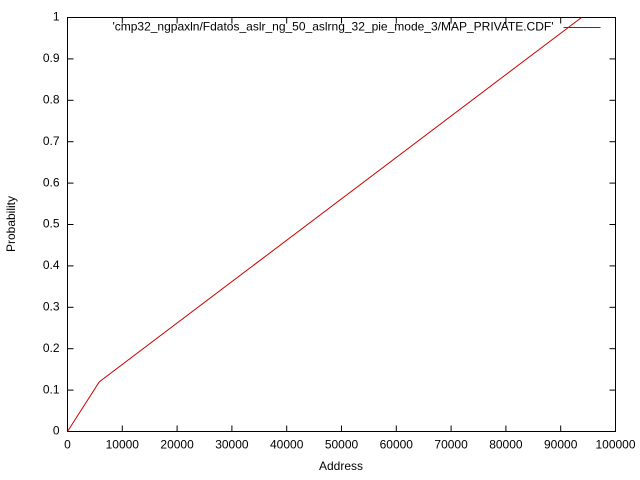  I want to click on y-tick-label: 0.5, so click(51, 224).